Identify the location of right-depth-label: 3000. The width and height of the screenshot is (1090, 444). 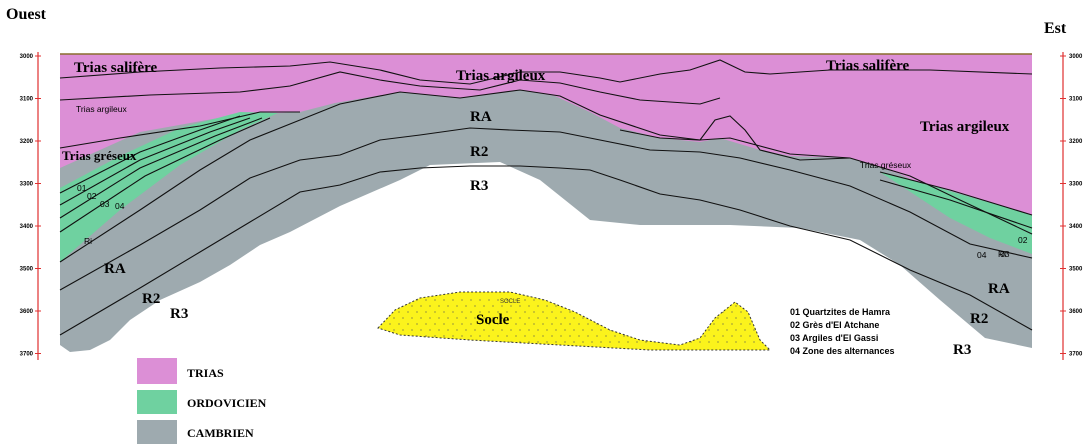
(1076, 57).